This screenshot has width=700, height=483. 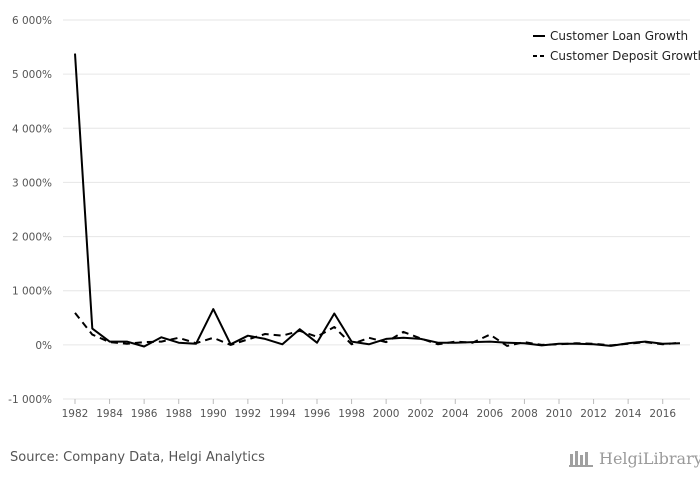 What do you see at coordinates (351, 414) in the screenshot?
I see `x-tick-label: 1998` at bounding box center [351, 414].